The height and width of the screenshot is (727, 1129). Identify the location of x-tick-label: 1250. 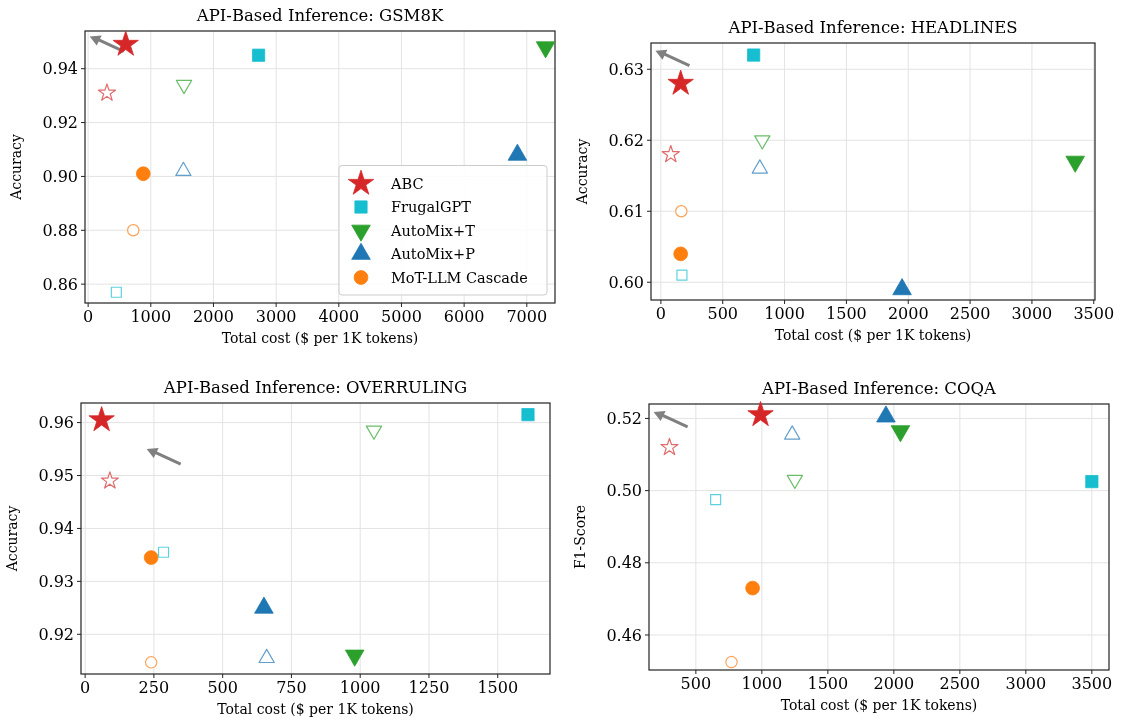
(429, 687).